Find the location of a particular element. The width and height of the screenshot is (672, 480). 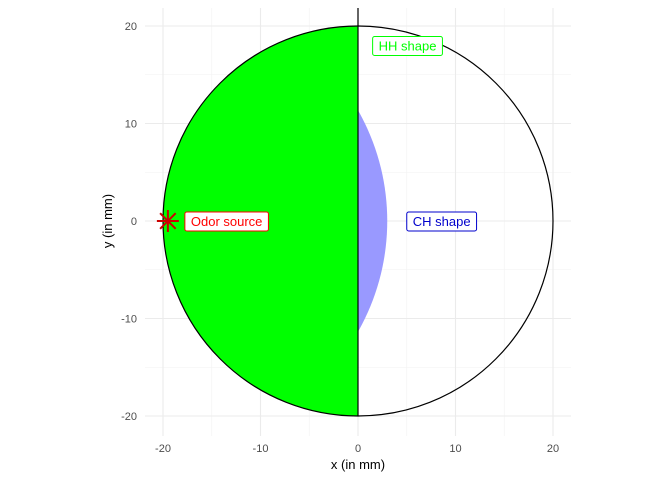

y-tick-label: -10 is located at coordinates (129, 320).